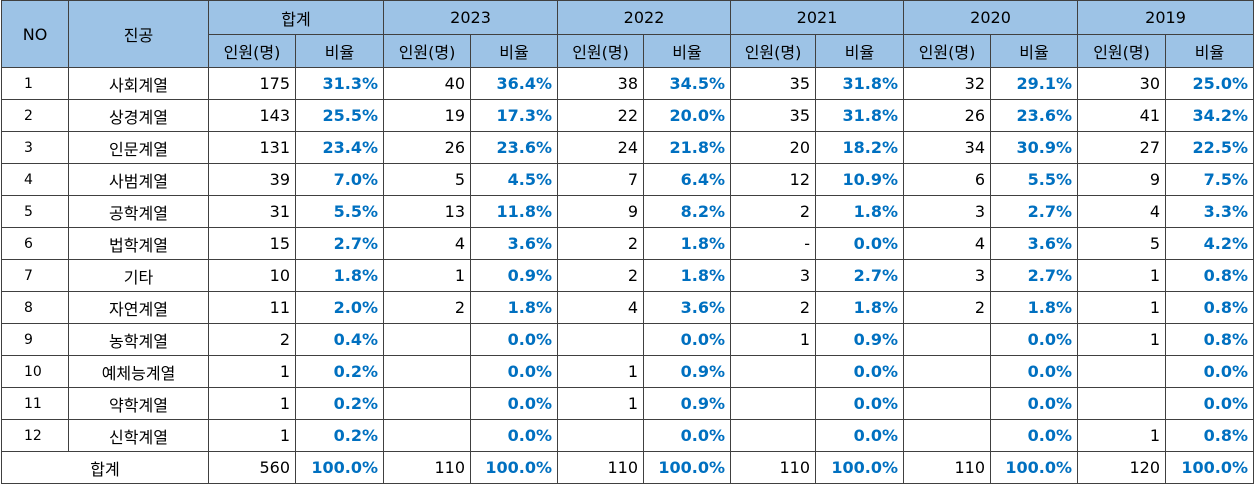  What do you see at coordinates (138, 371) in the screenshot?
I see `table-cell: 예체능계열` at bounding box center [138, 371].